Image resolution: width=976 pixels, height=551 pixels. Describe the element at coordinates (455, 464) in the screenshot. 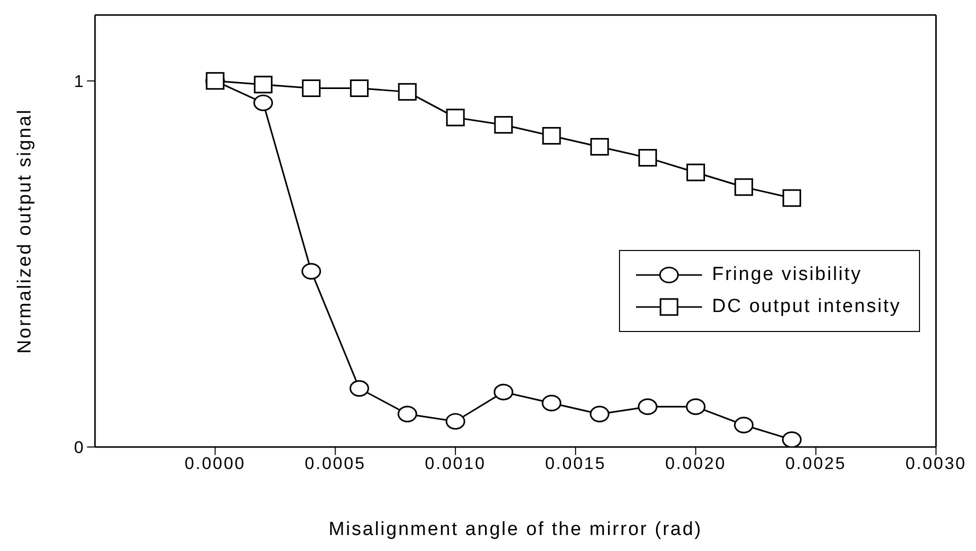

I see `x-tick-label: 0.0010` at that location.